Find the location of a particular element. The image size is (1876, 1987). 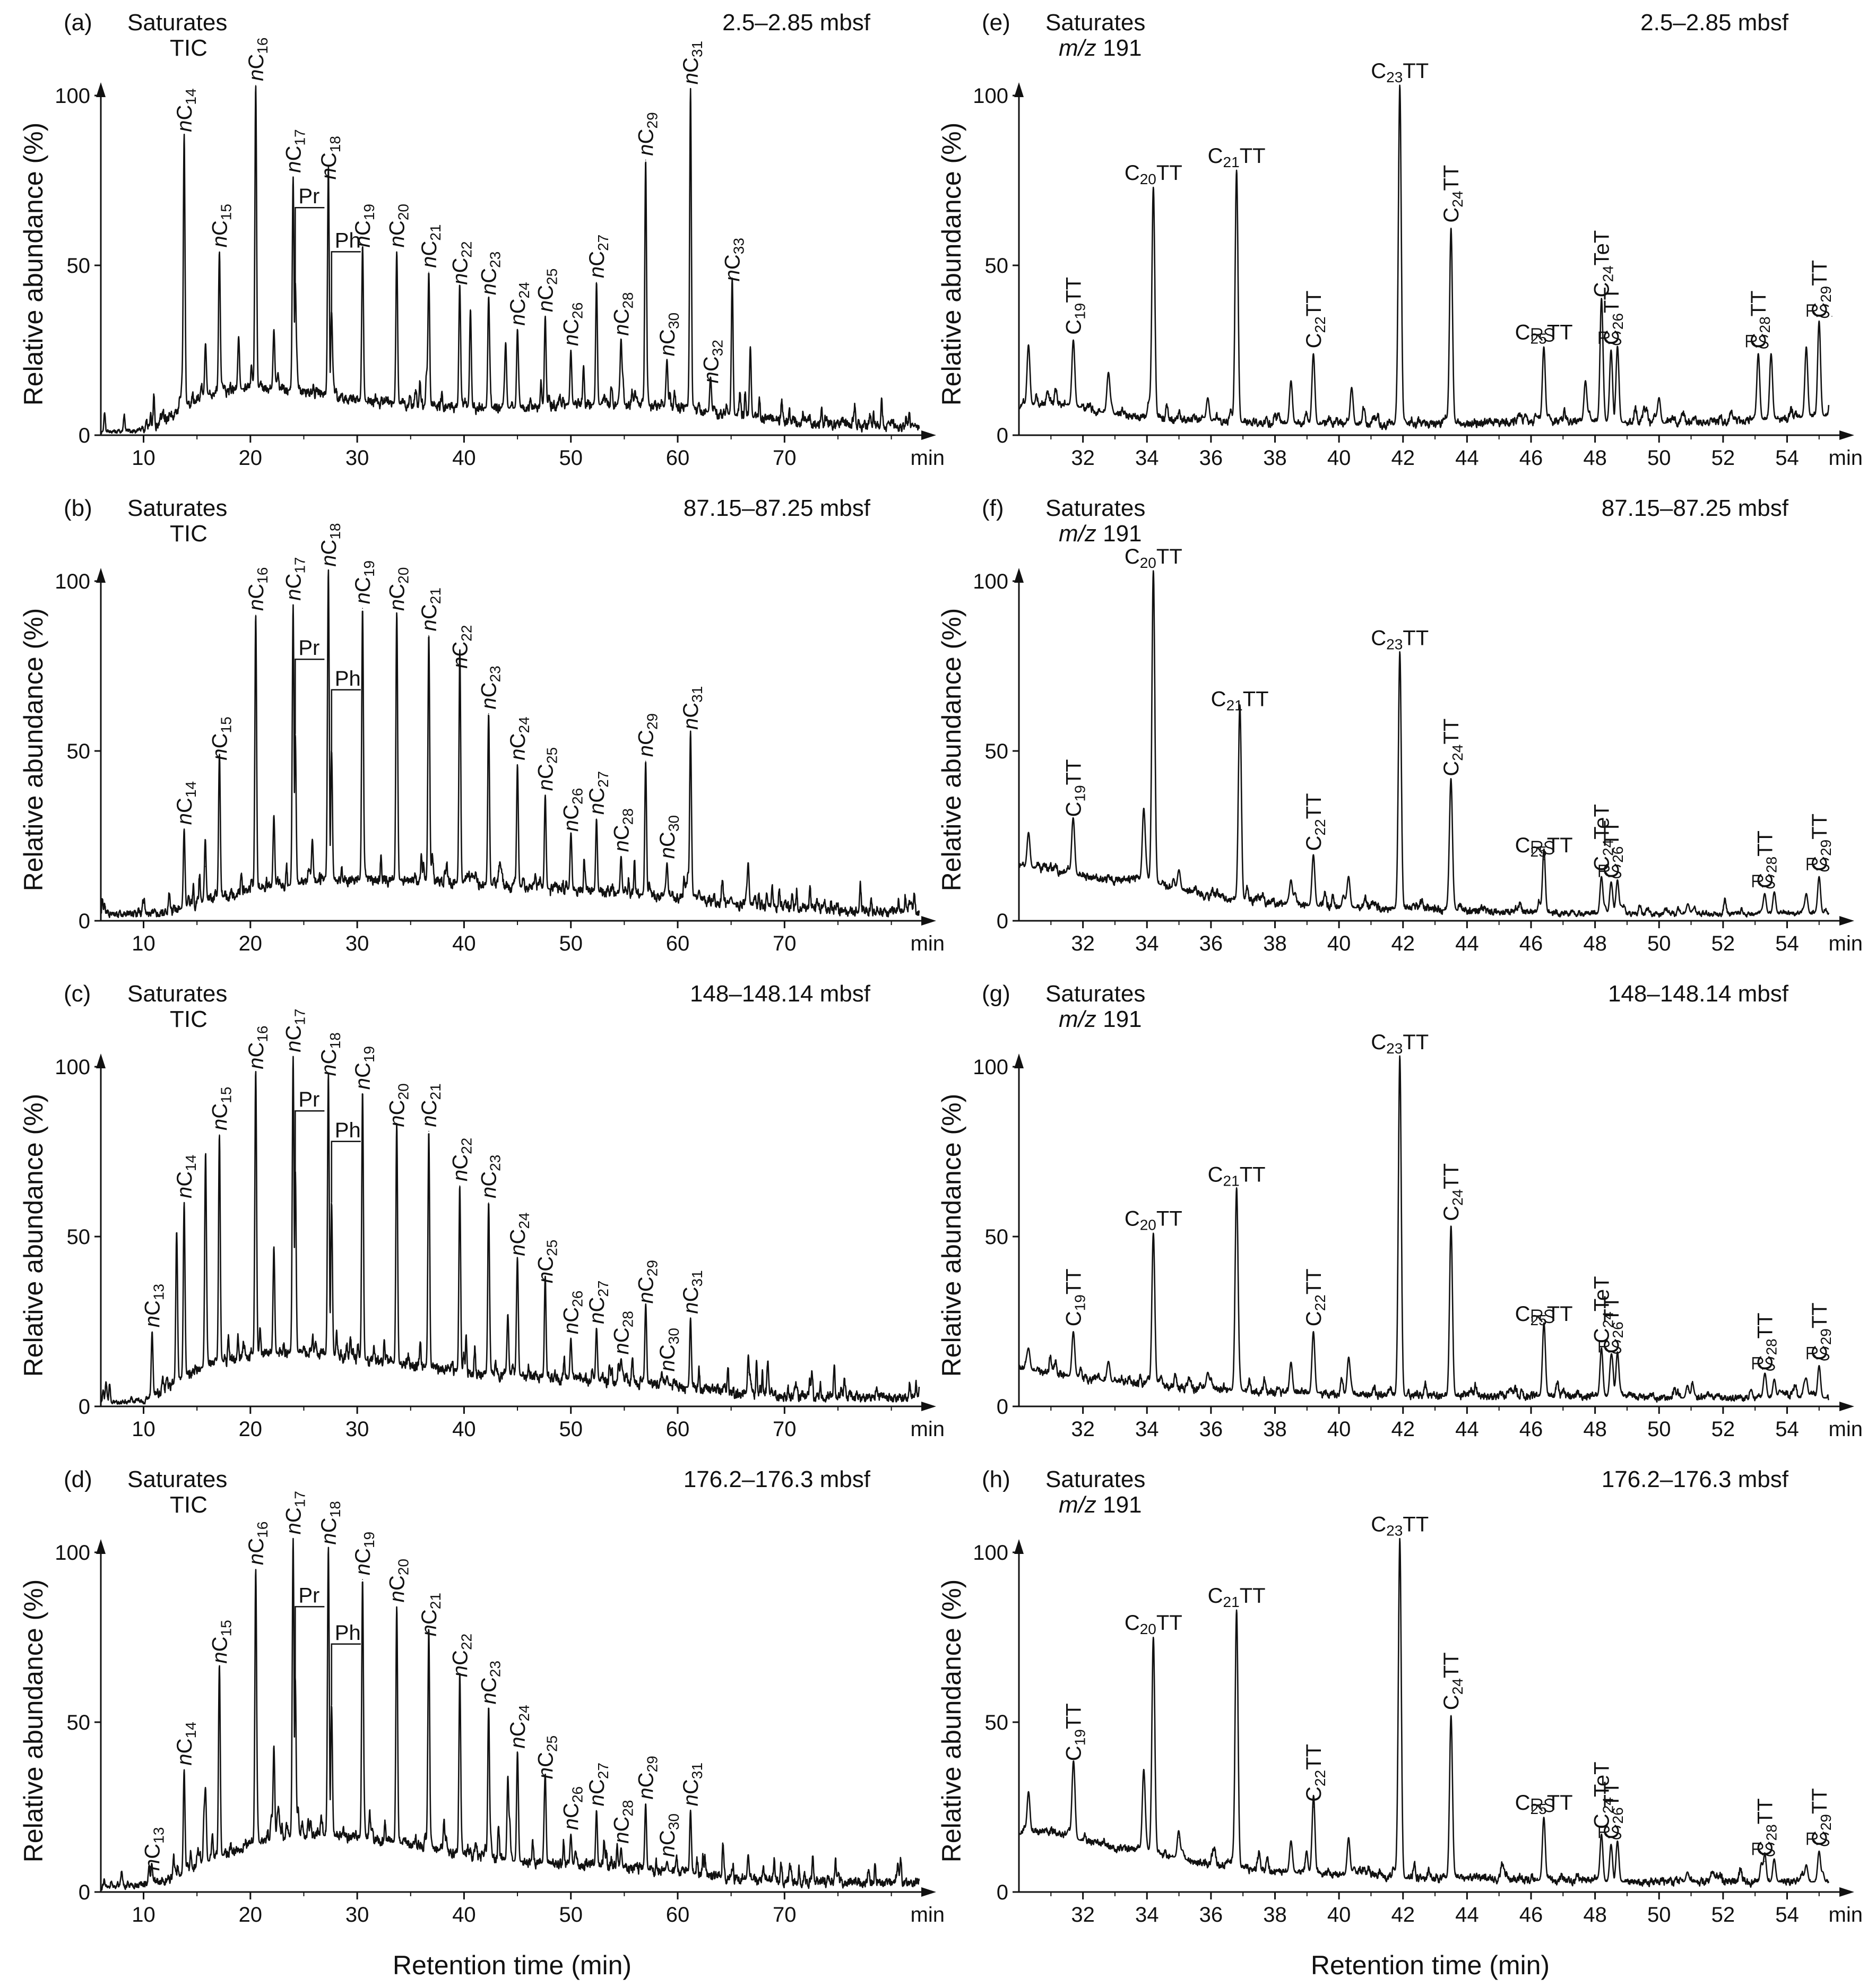

peak-label: nC14 is located at coordinates (186, 1743).